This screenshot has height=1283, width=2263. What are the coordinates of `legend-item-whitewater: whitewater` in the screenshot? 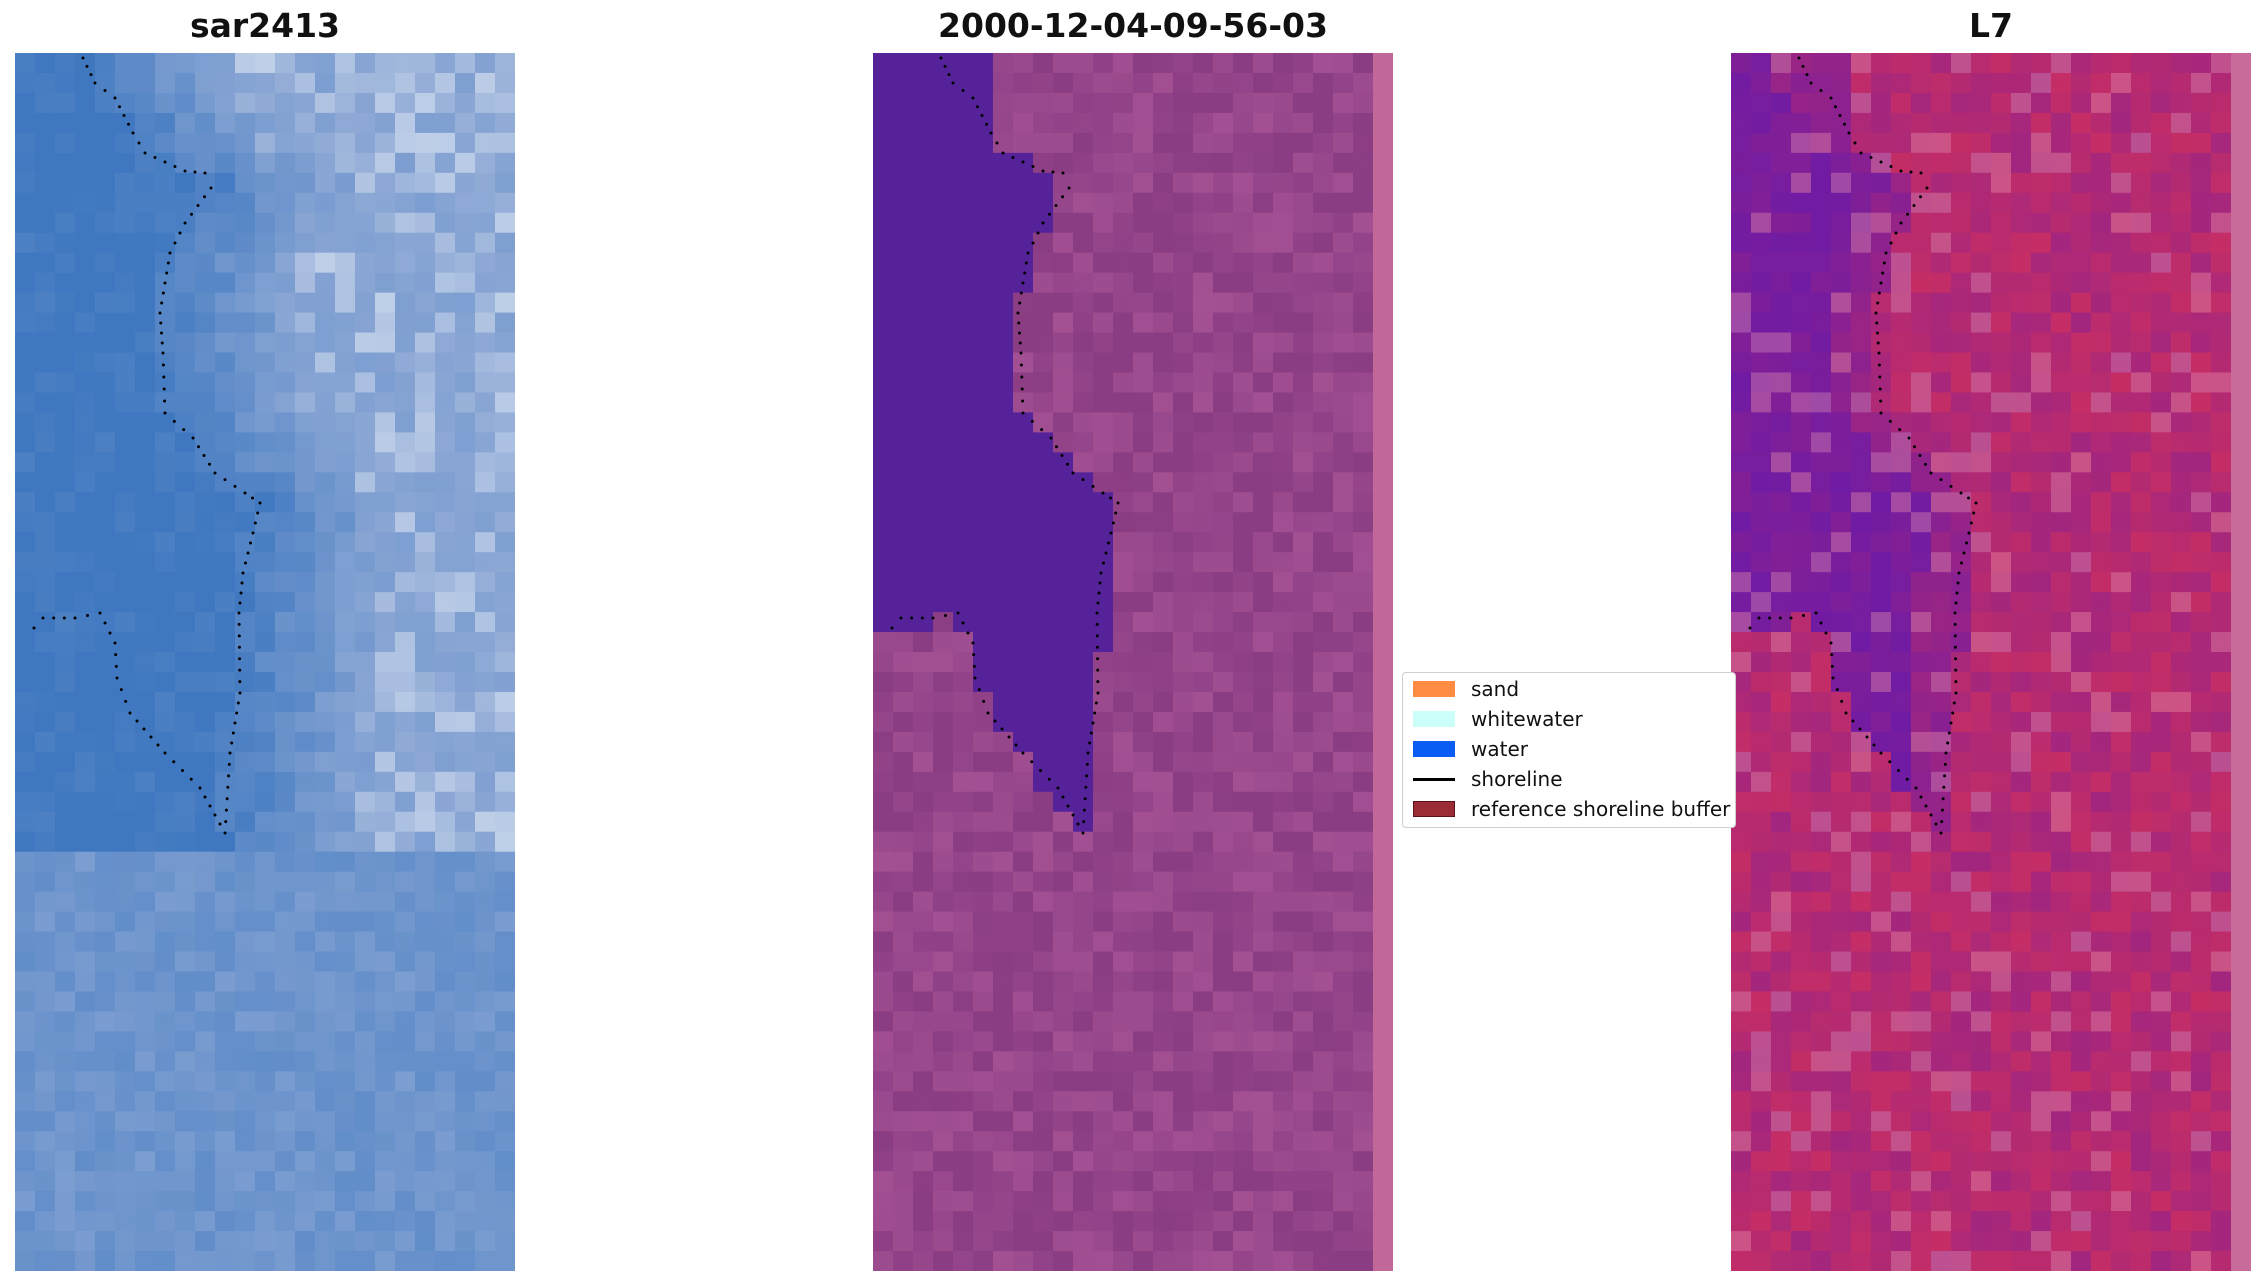 It's located at (1498, 719).